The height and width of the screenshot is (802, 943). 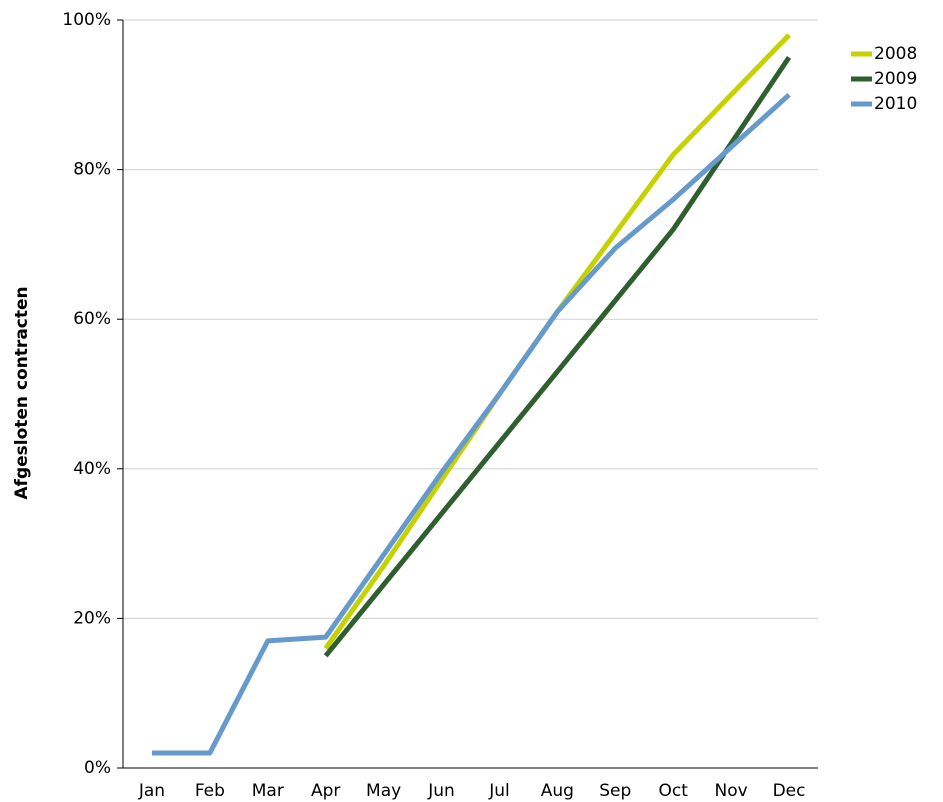 I want to click on x-tick-label: Jan, so click(x=151, y=791).